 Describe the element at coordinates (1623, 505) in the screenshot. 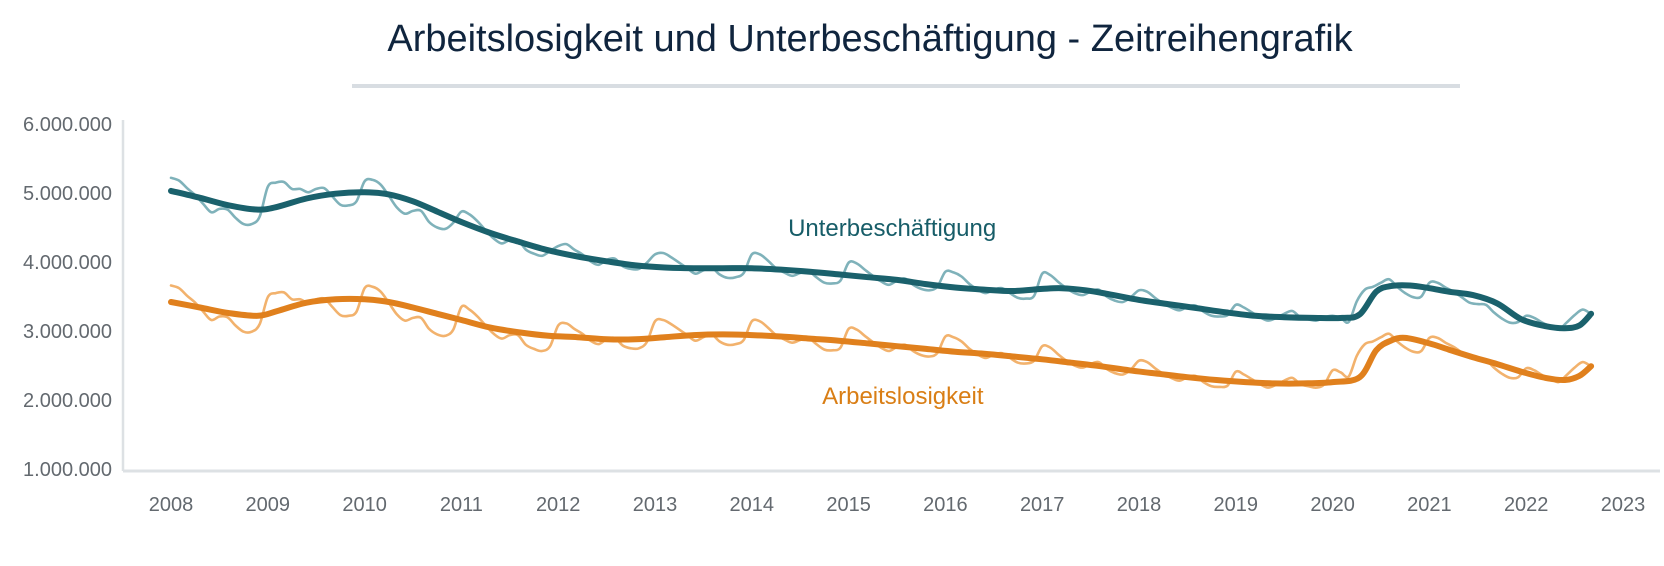

I see `x-tick-label: 2023` at that location.